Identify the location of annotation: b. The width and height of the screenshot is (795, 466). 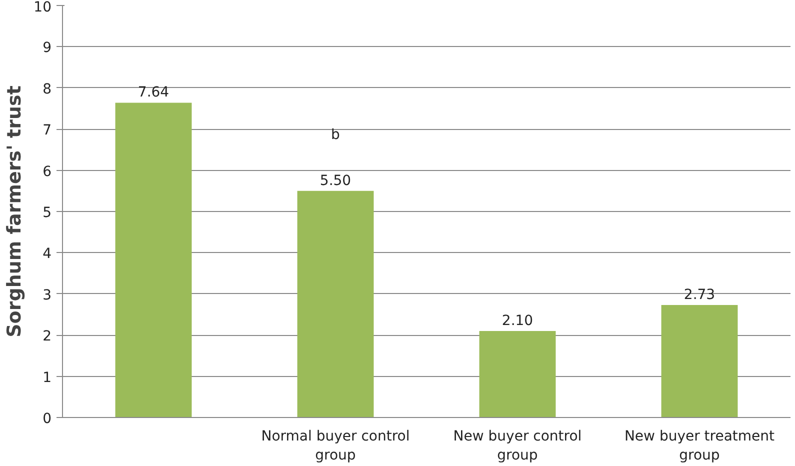
(335, 134).